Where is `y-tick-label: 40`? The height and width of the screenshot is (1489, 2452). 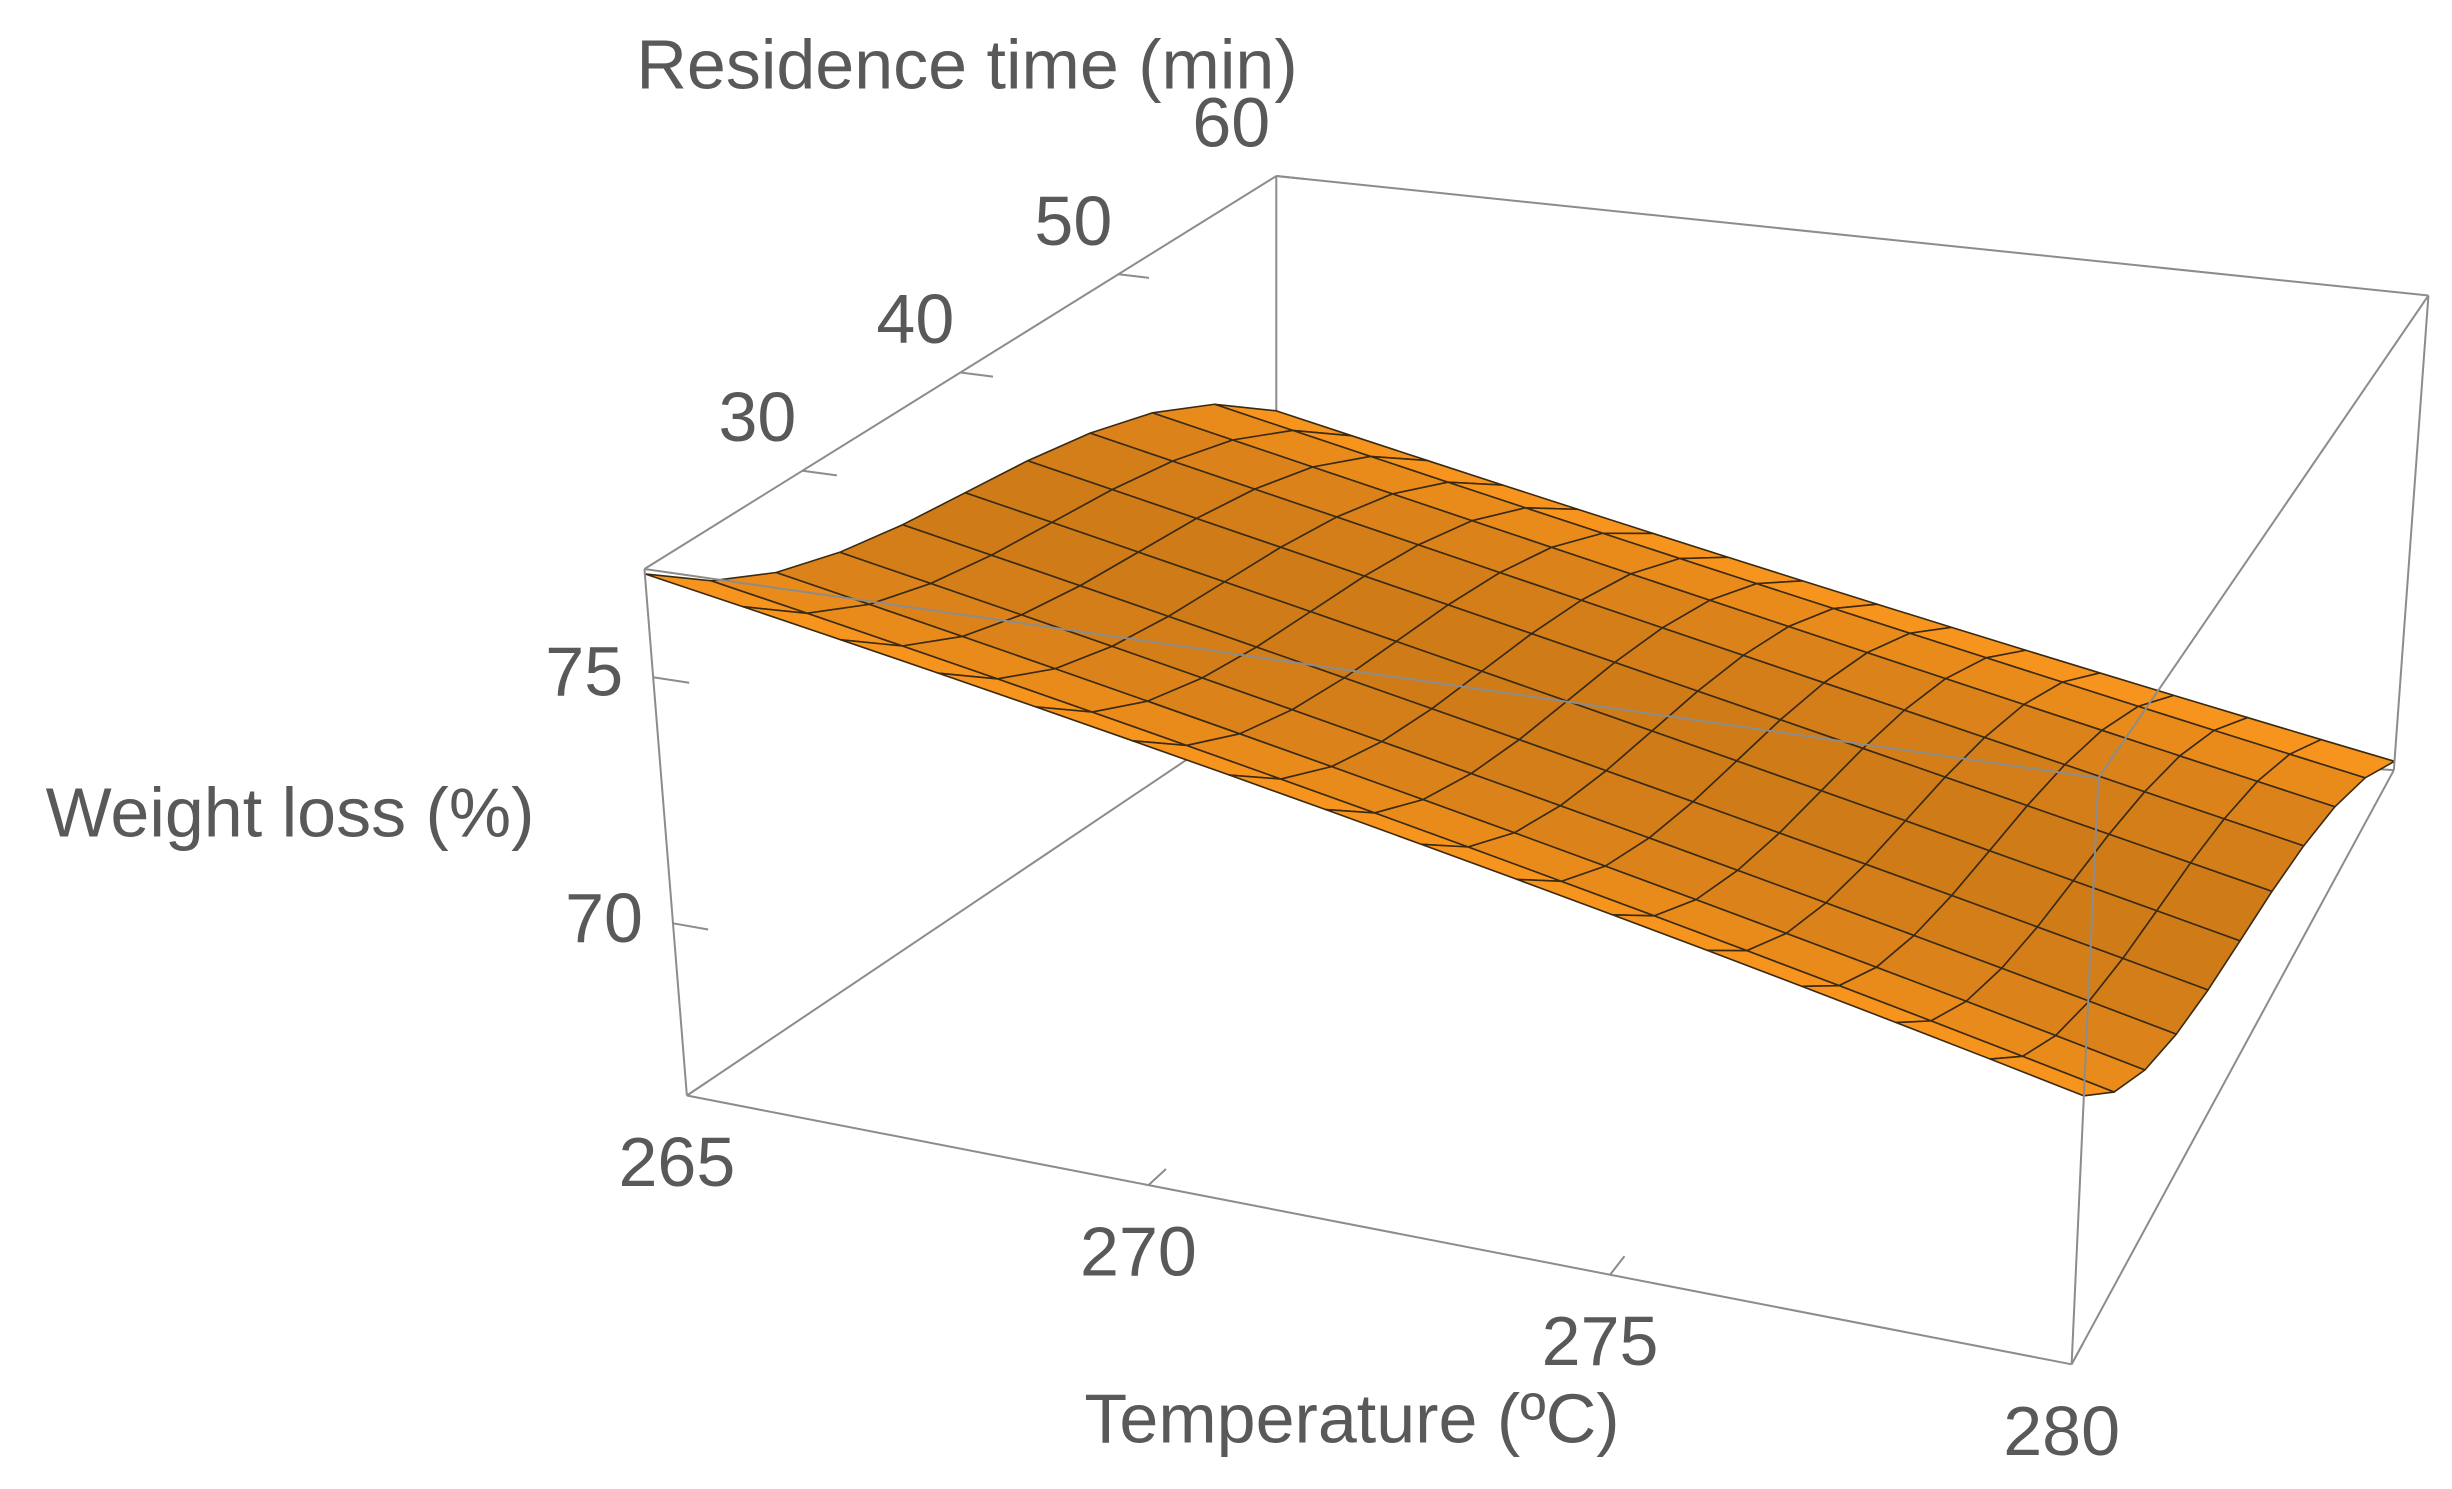
y-tick-label: 40 is located at coordinates (915, 319).